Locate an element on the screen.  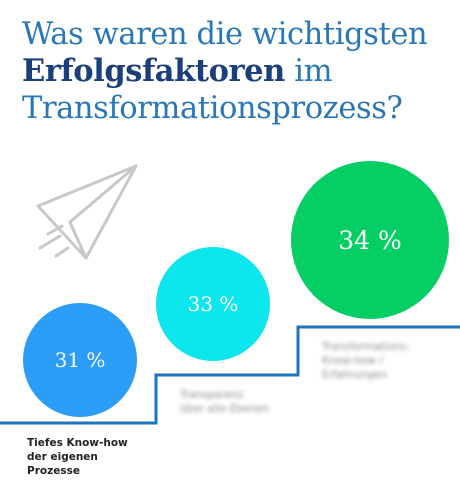
paper-plane-icon is located at coordinates (87, 212).